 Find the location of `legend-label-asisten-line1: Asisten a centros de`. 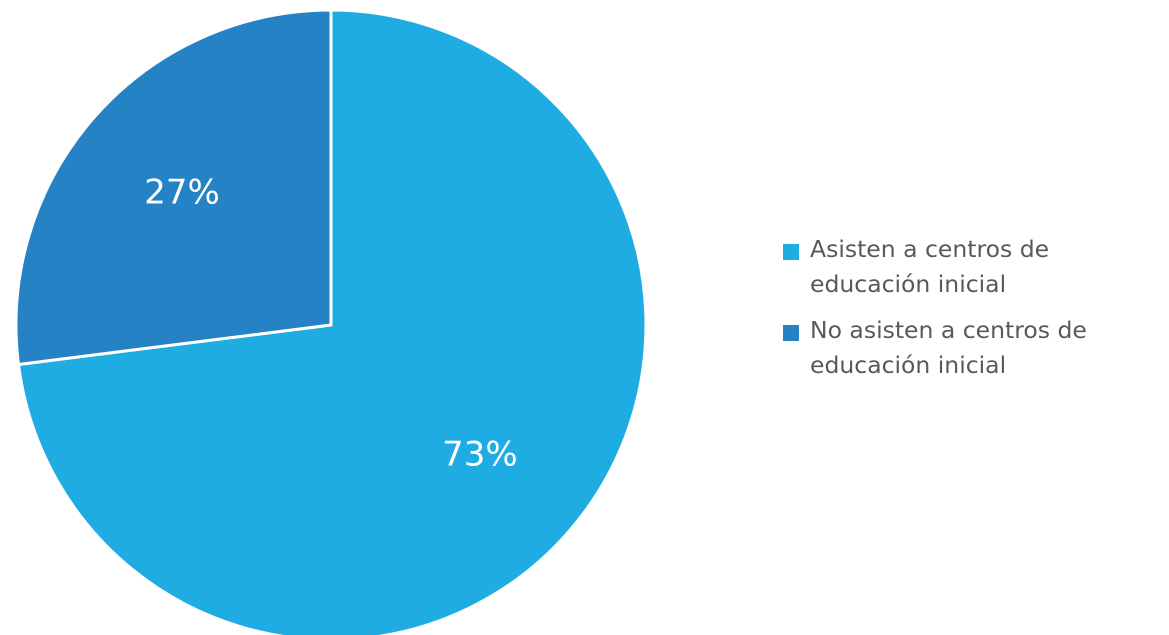

legend-label-asisten-line1: Asisten a centros de is located at coordinates (930, 249).